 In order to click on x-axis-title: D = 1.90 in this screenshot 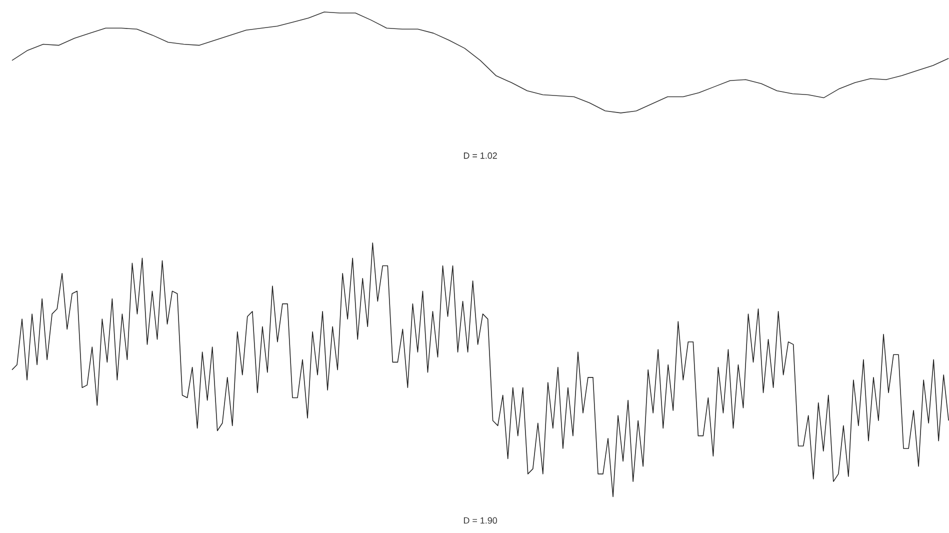, I will do `click(481, 520)`.